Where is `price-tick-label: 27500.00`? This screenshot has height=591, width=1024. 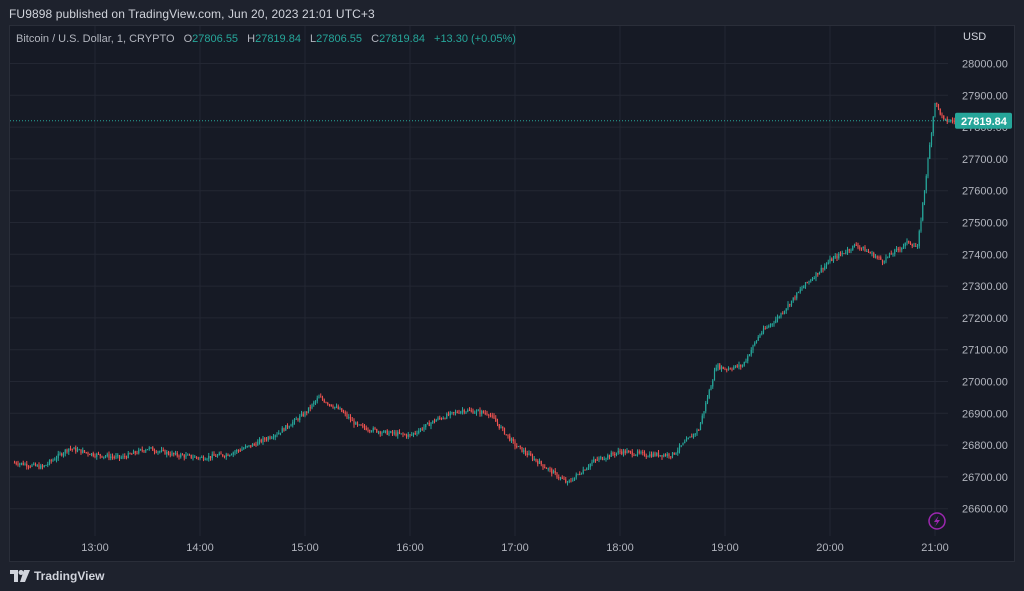
price-tick-label: 27500.00 is located at coordinates (985, 224).